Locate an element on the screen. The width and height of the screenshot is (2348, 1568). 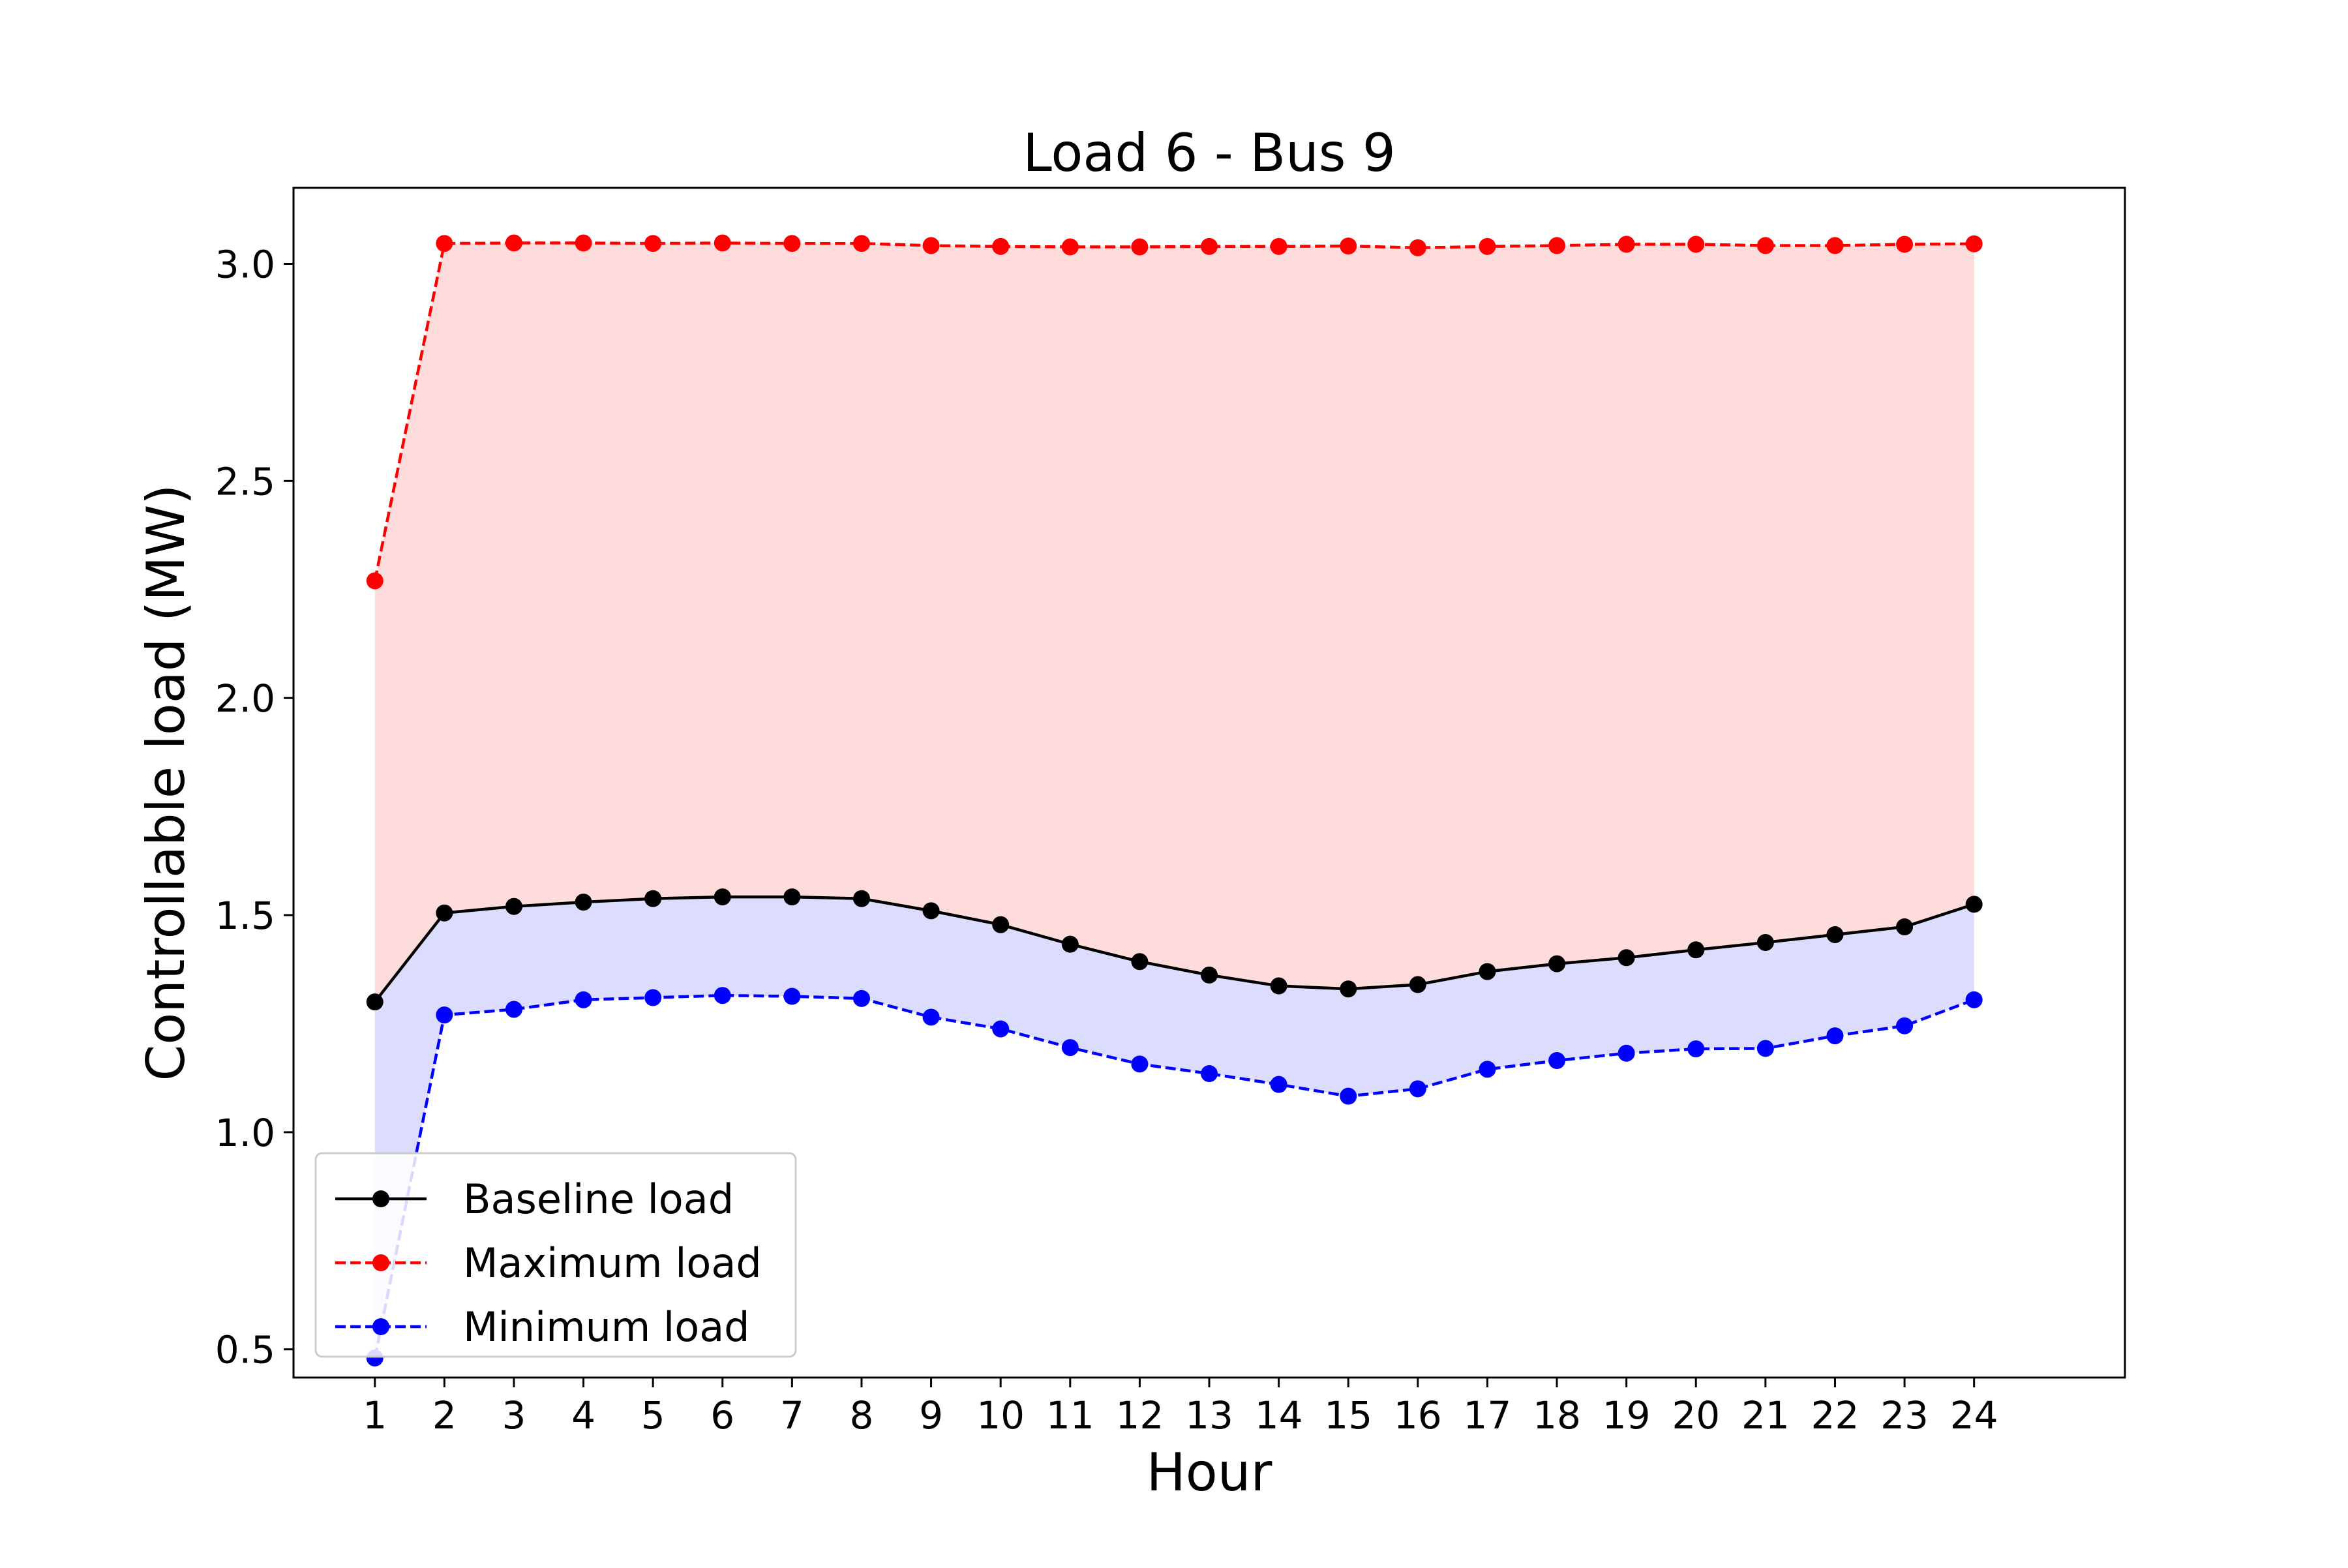
baseline-load-line is located at coordinates (1174, 949).